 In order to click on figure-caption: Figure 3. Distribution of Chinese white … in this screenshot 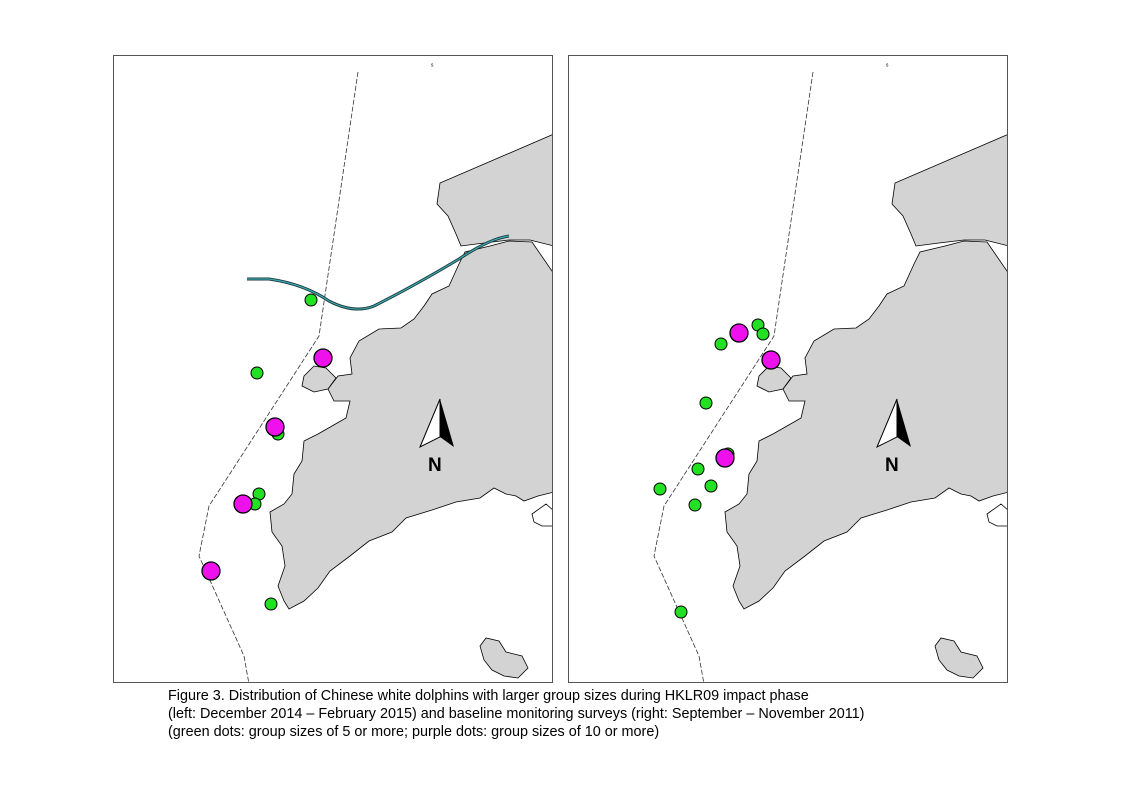, I will do `click(618, 714)`.